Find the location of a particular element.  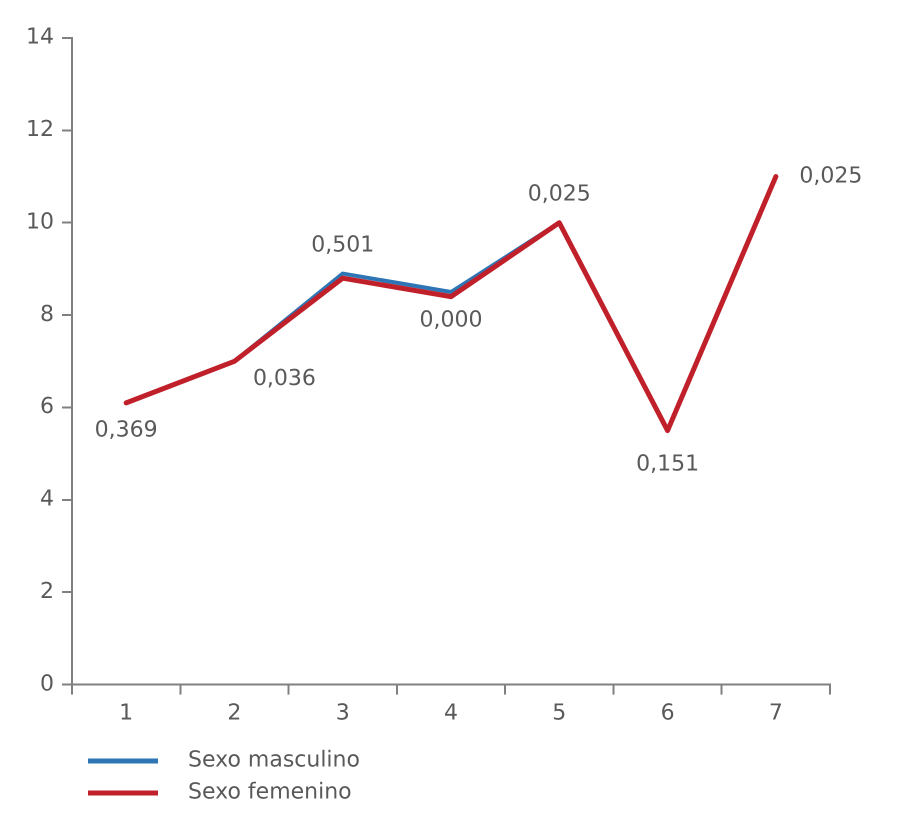

x-tick-label: 2 is located at coordinates (234, 713).